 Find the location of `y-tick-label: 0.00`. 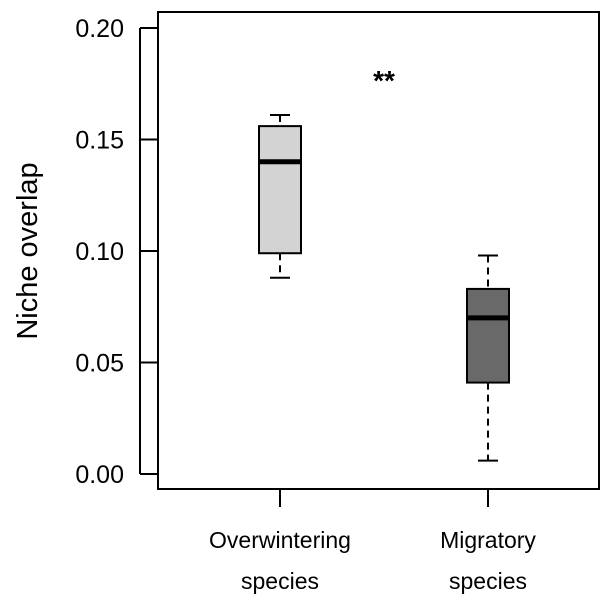

y-tick-label: 0.00 is located at coordinates (99, 475).